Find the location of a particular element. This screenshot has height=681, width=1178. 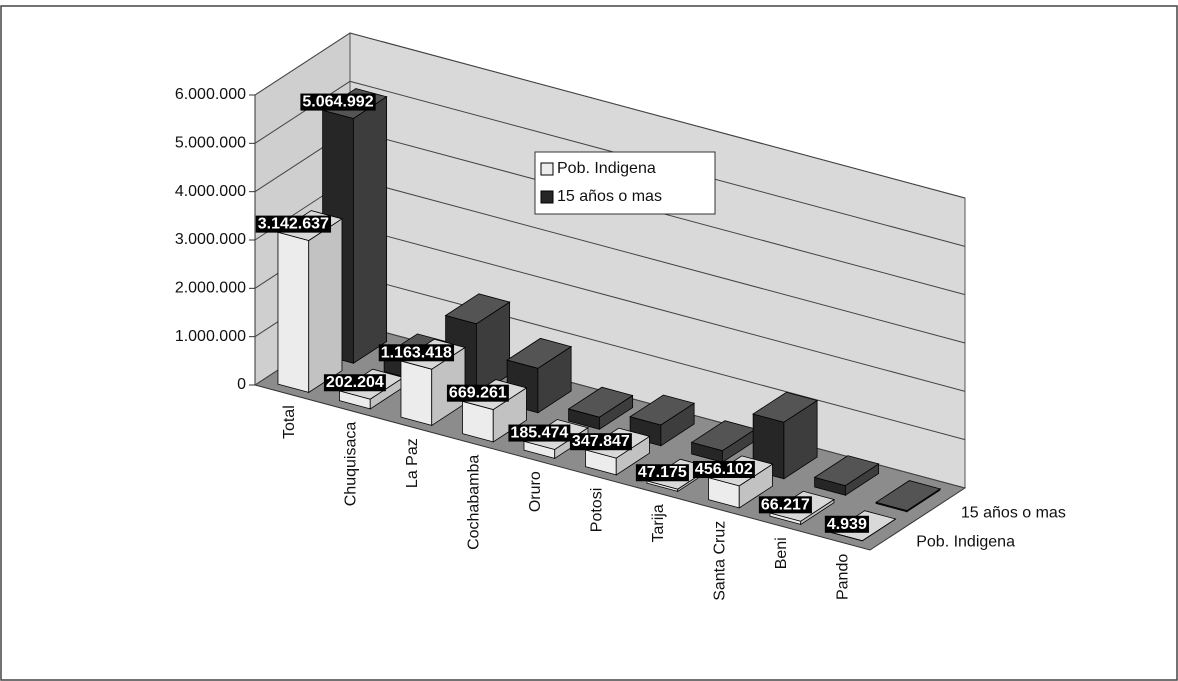

value-label: 456.102 is located at coordinates (724, 469).